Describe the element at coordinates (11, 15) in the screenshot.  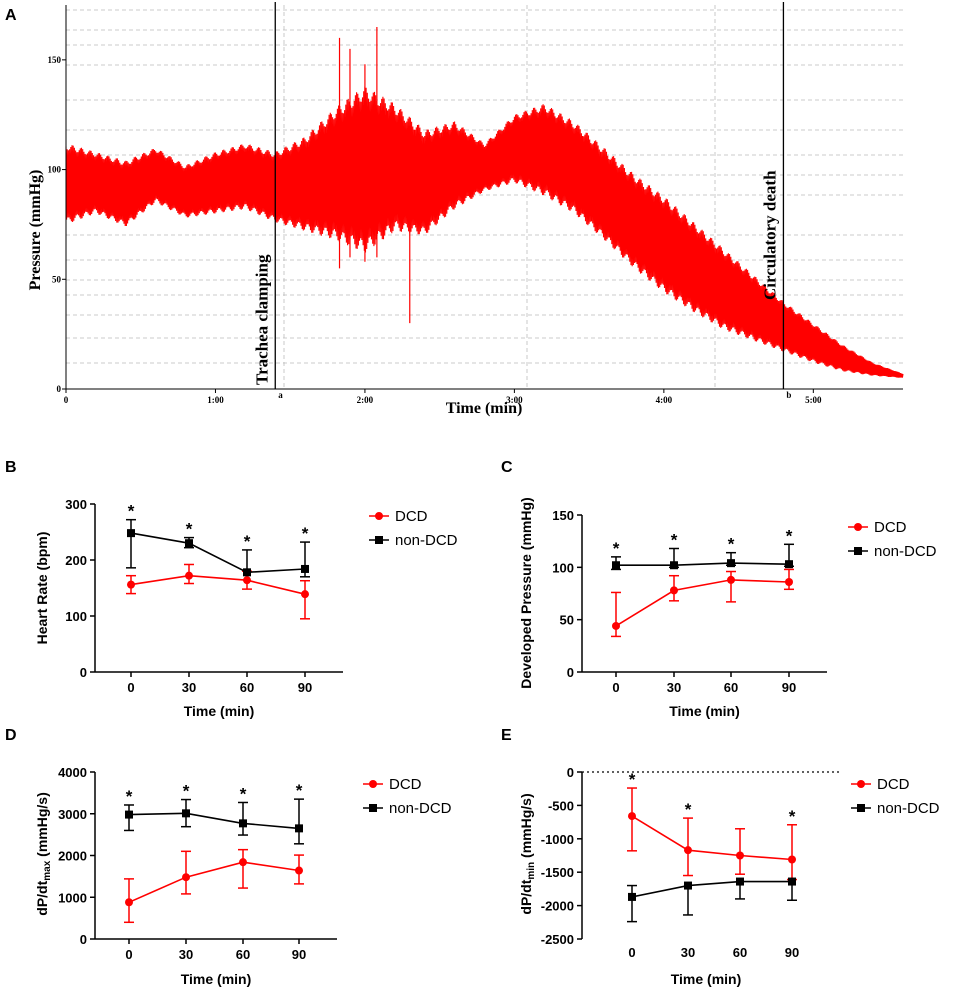
I see `panel-a-letter: A` at that location.